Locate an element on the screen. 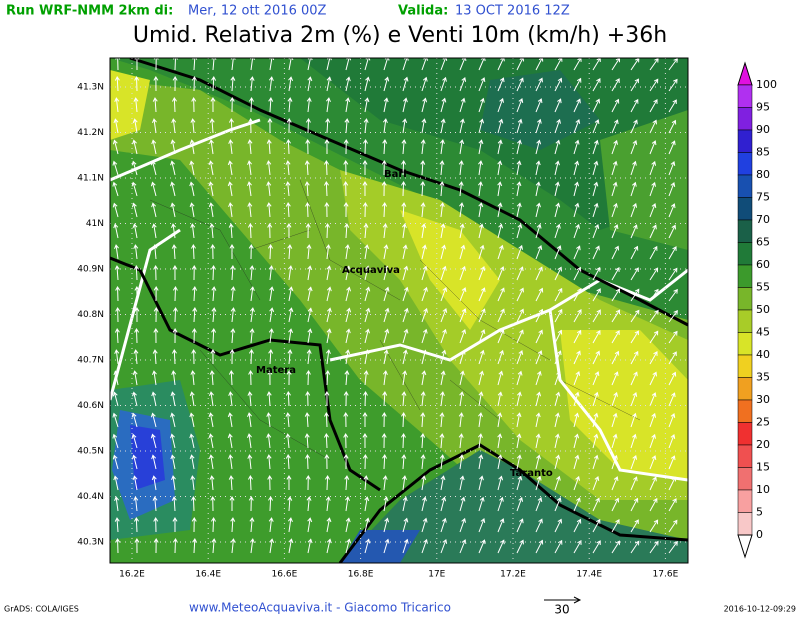 The width and height of the screenshot is (800, 618). lat-label: 40.6N is located at coordinates (90, 406).